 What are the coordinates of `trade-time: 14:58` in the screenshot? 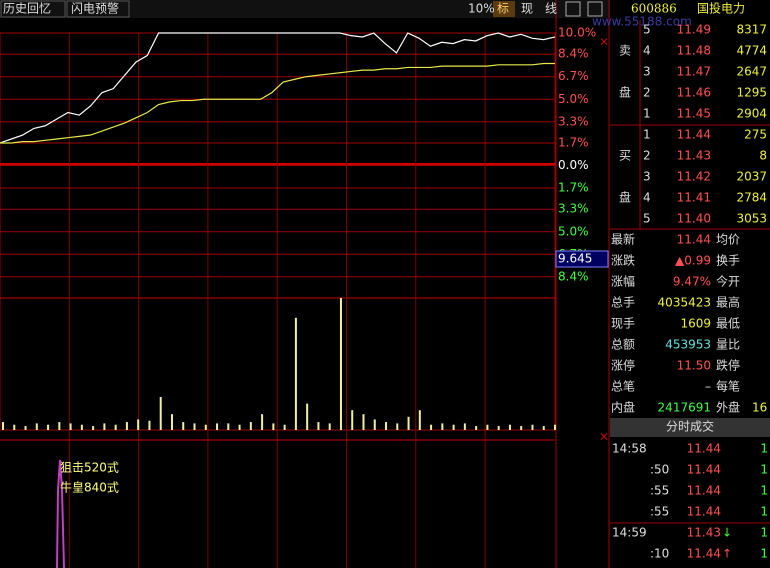 It's located at (629, 449).